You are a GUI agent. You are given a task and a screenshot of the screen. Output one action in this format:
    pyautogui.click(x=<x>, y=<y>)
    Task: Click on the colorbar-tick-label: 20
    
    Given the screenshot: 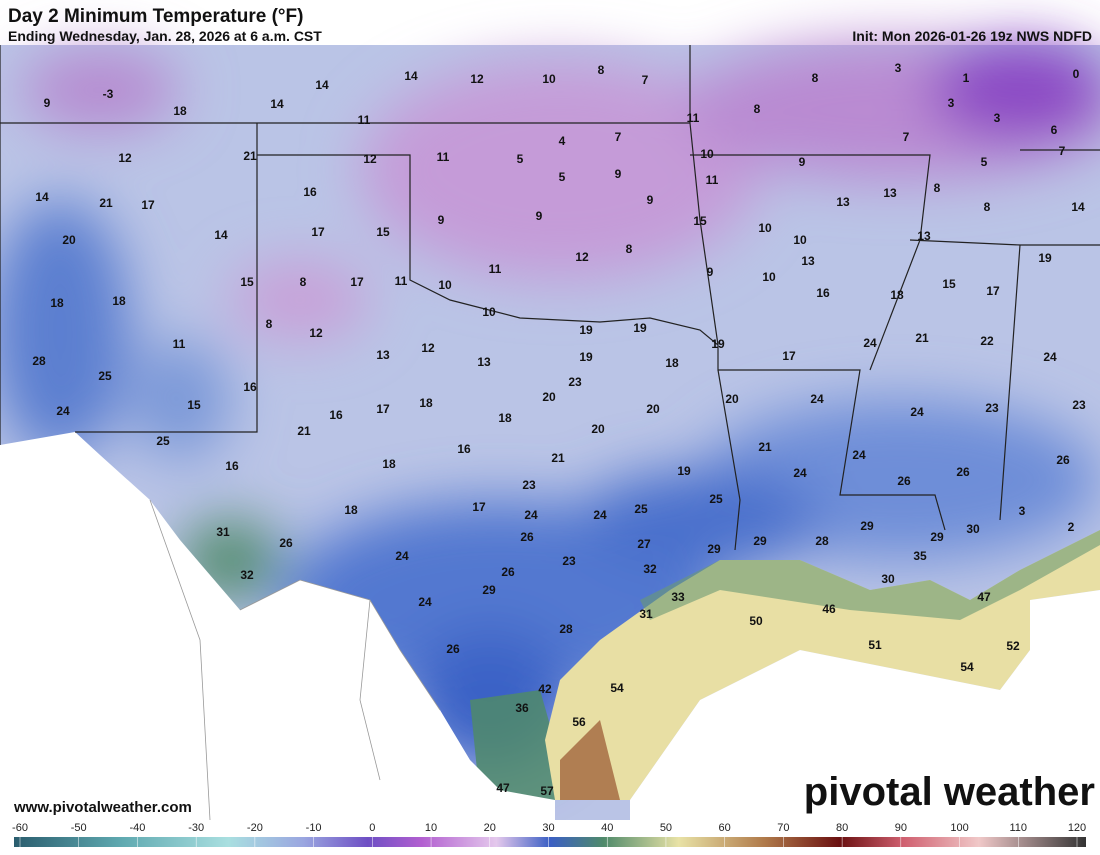 What is the action you would take?
    pyautogui.click(x=490, y=828)
    